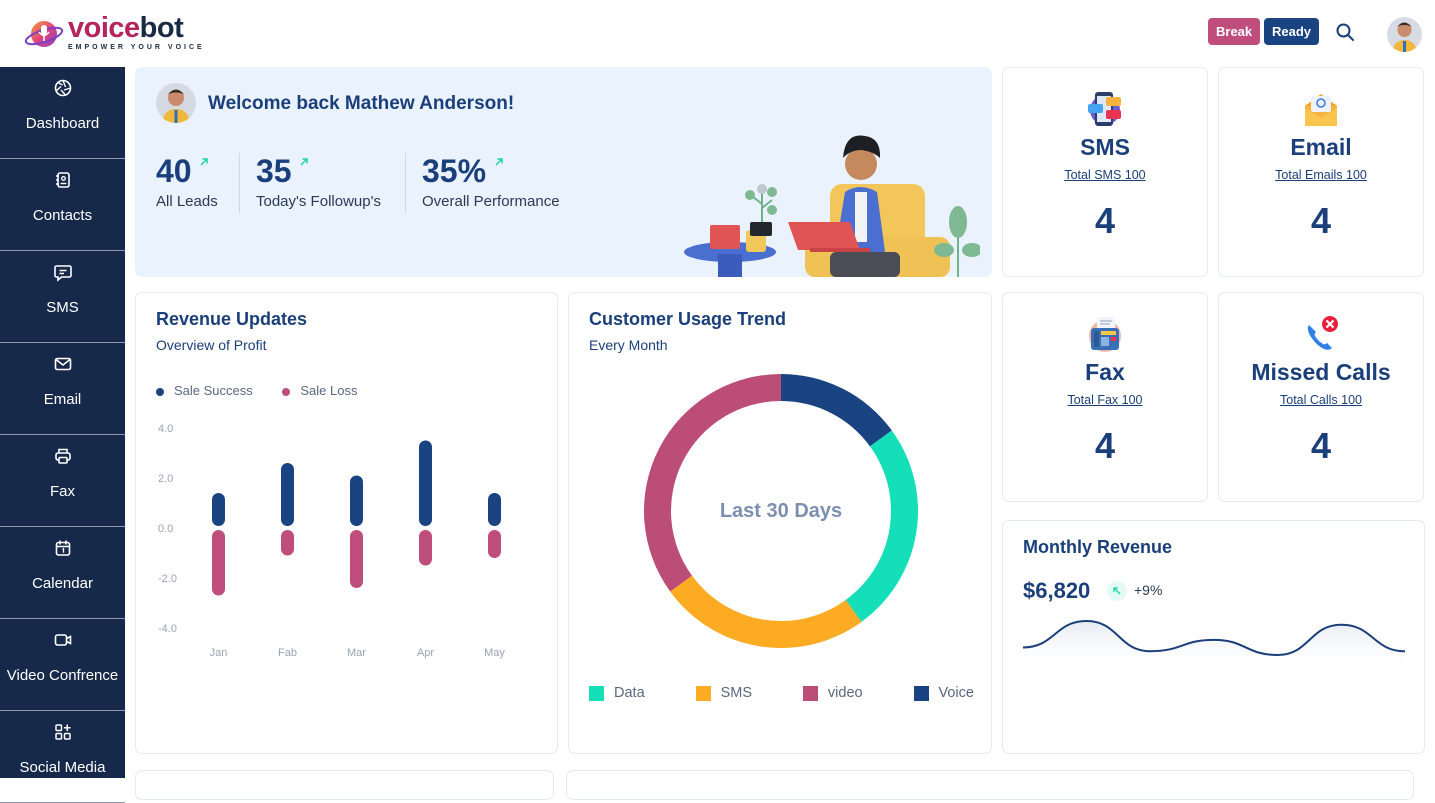 The height and width of the screenshot is (803, 1435). What do you see at coordinates (736, 693) in the screenshot?
I see `legend-label: SMS` at bounding box center [736, 693].